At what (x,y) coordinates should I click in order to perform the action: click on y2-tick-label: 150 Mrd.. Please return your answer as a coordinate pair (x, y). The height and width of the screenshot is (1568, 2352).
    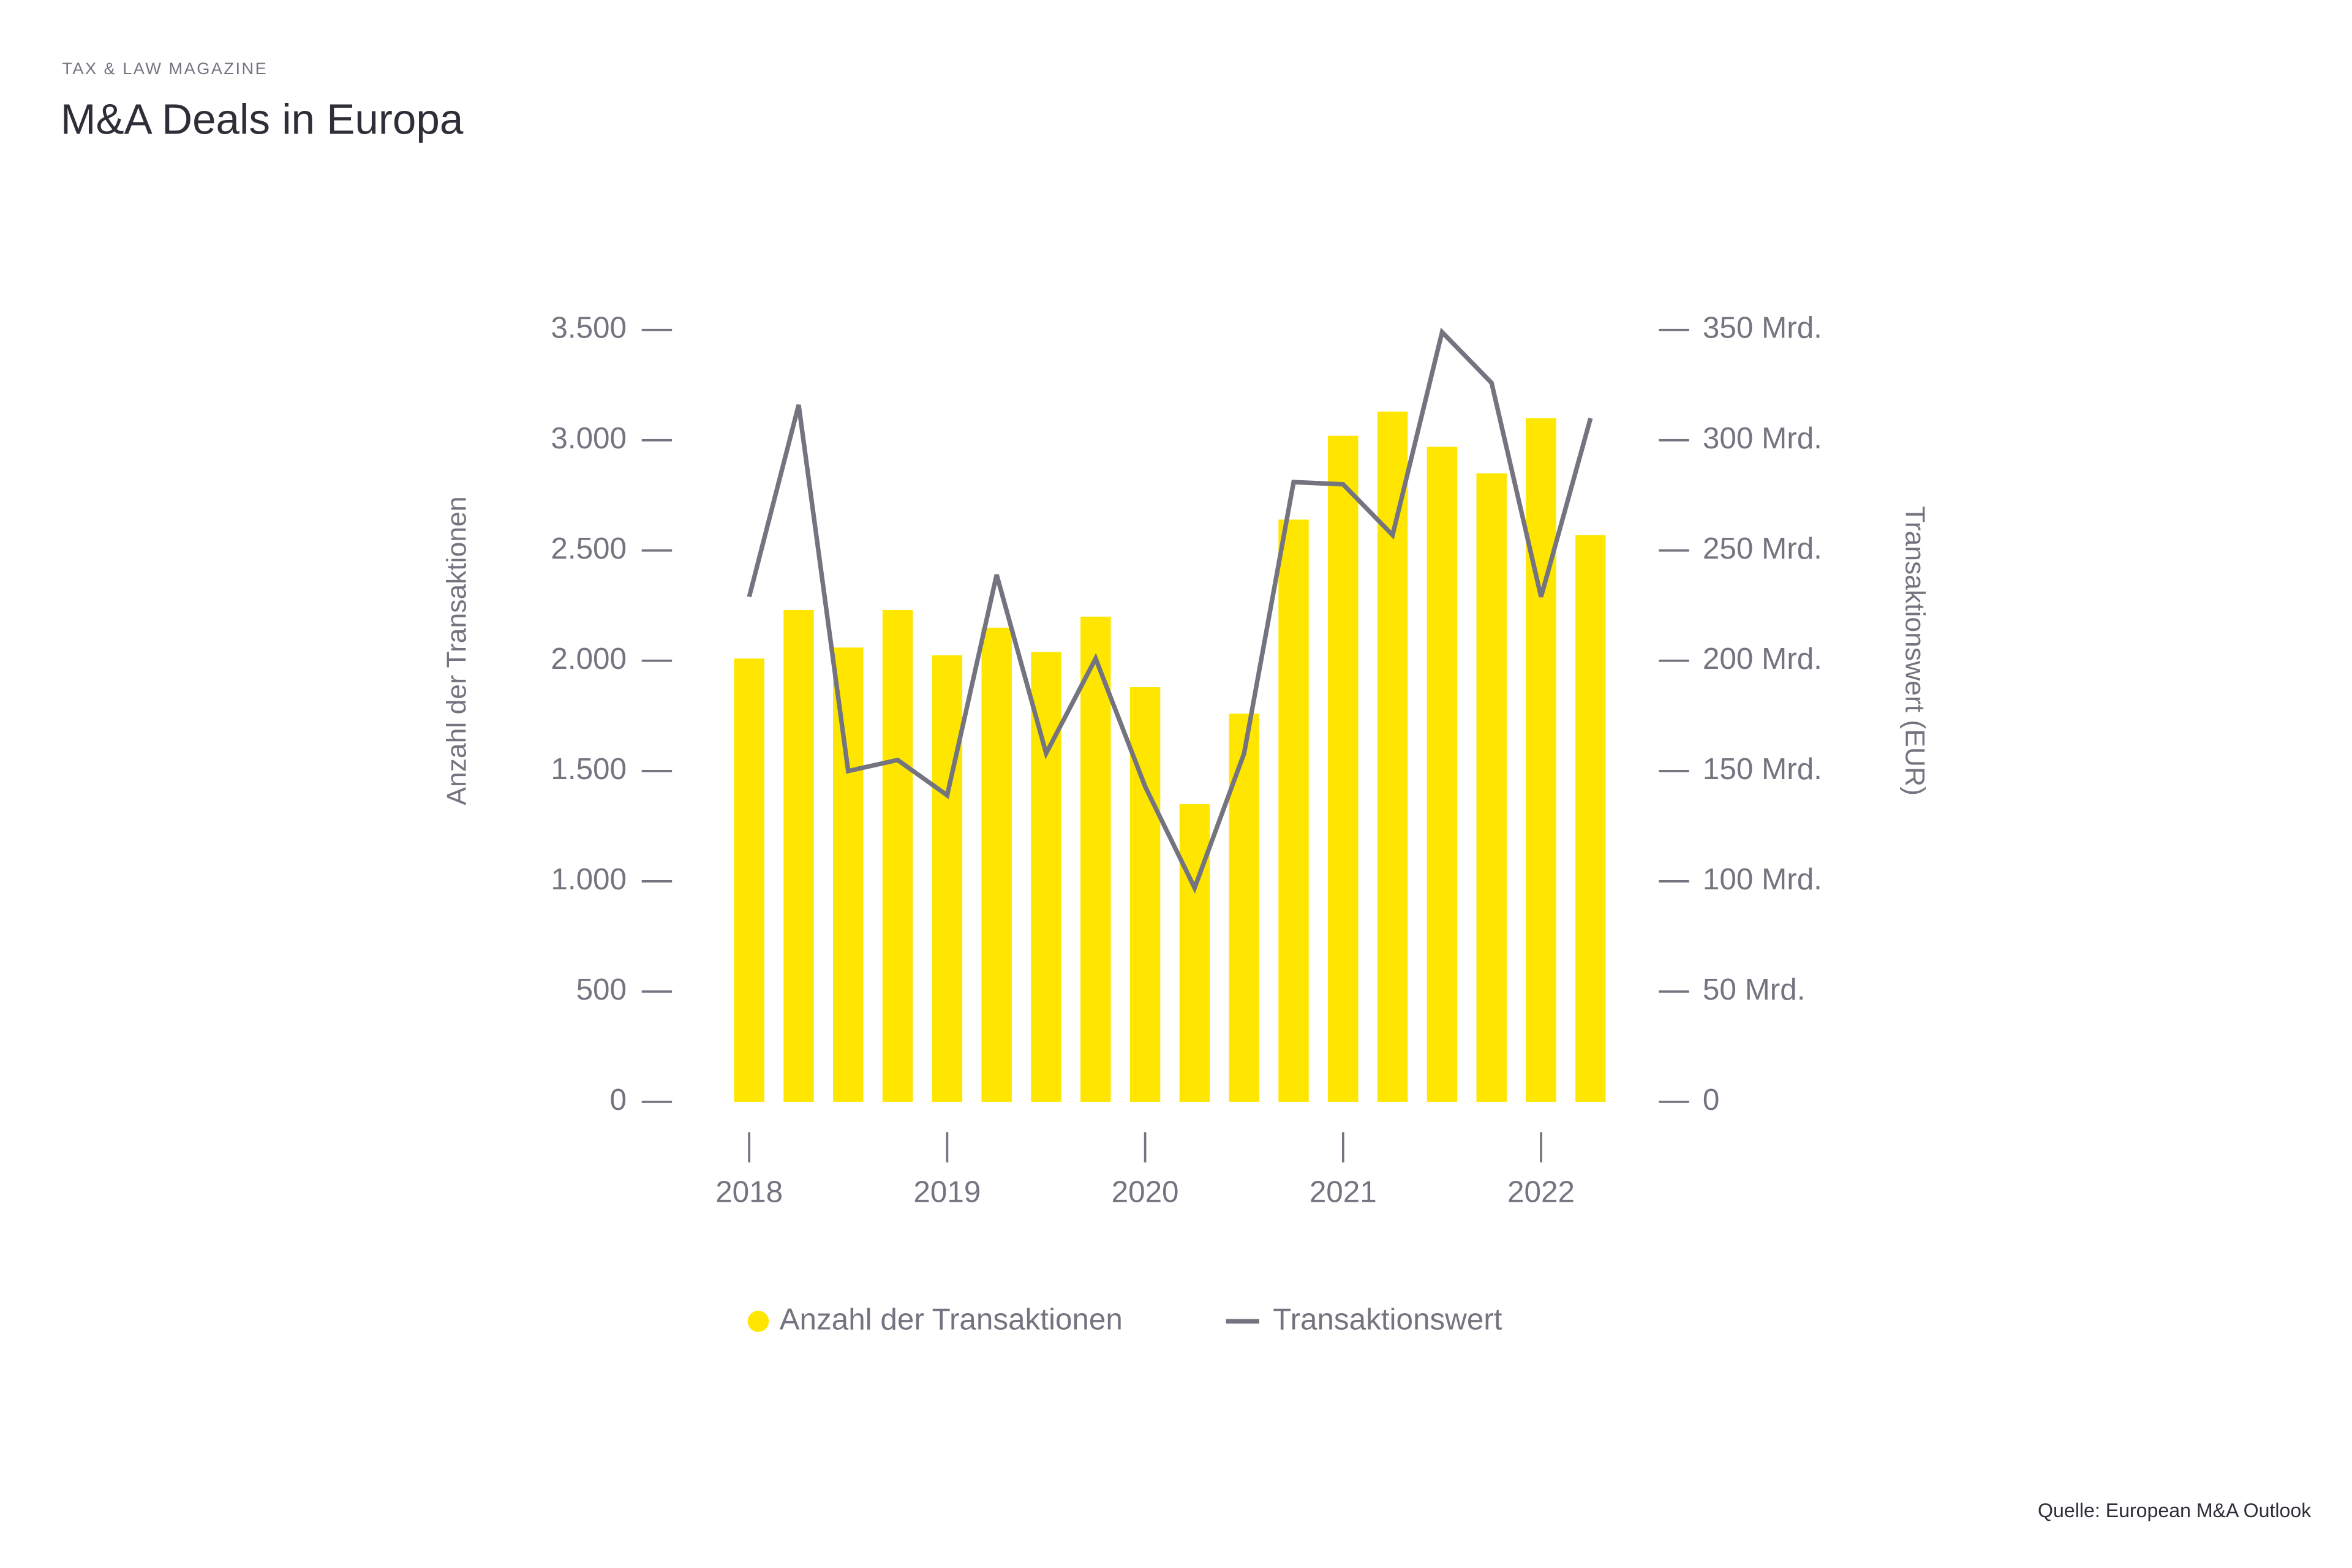
    Looking at the image, I should click on (1763, 769).